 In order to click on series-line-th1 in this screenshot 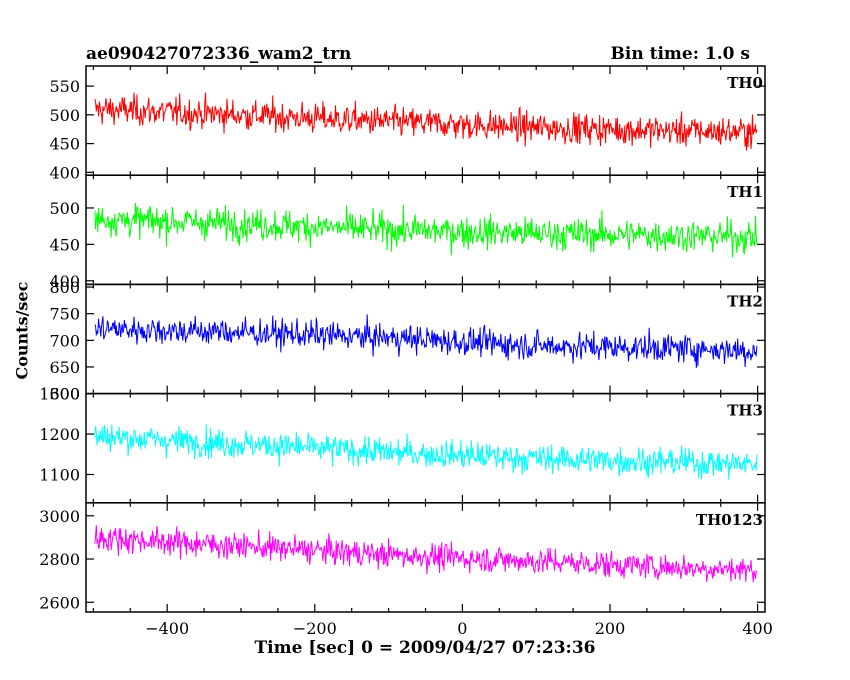, I will do `click(426, 230)`.